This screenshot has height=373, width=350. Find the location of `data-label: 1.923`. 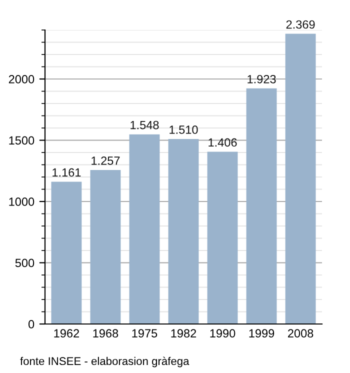

data-label: 1.923 is located at coordinates (262, 79).